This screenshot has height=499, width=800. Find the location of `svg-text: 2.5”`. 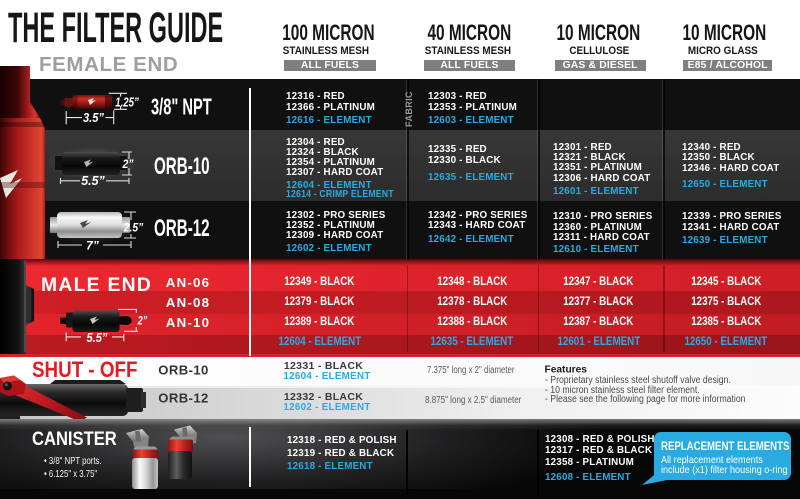

svg-text: 2.5” is located at coordinates (133, 228).